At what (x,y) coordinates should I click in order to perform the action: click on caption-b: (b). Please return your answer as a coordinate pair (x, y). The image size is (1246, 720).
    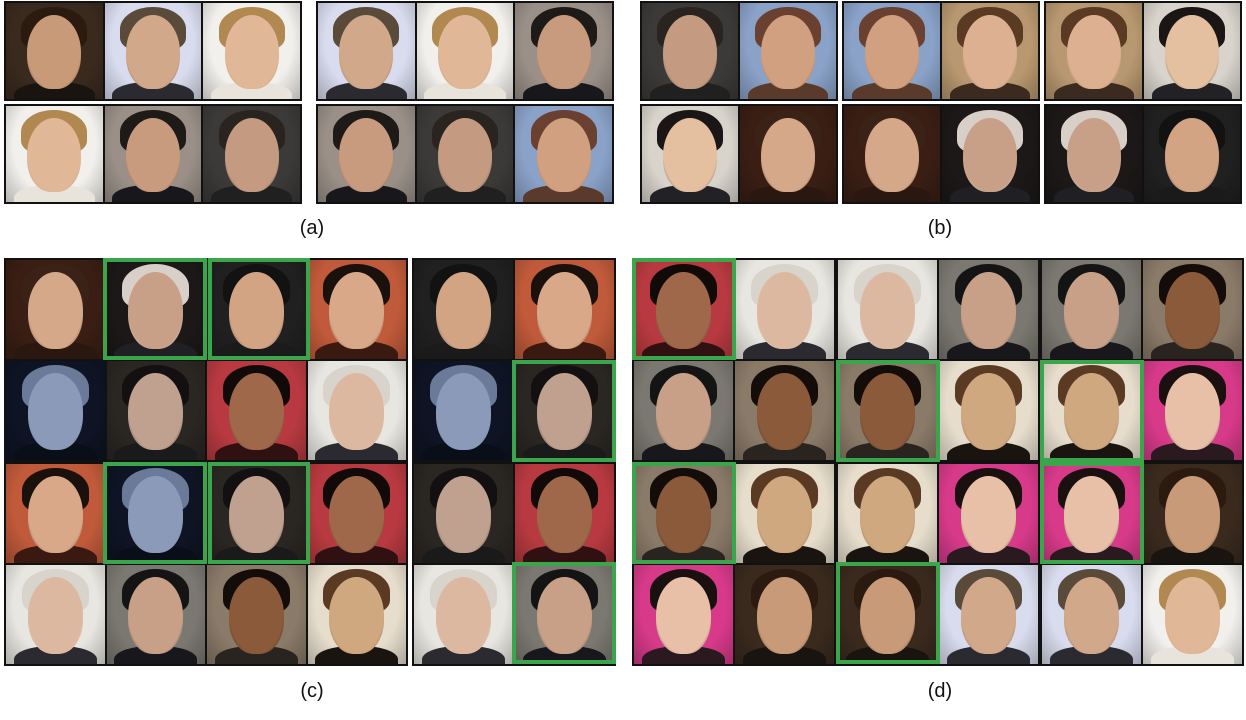
    Looking at the image, I should click on (940, 228).